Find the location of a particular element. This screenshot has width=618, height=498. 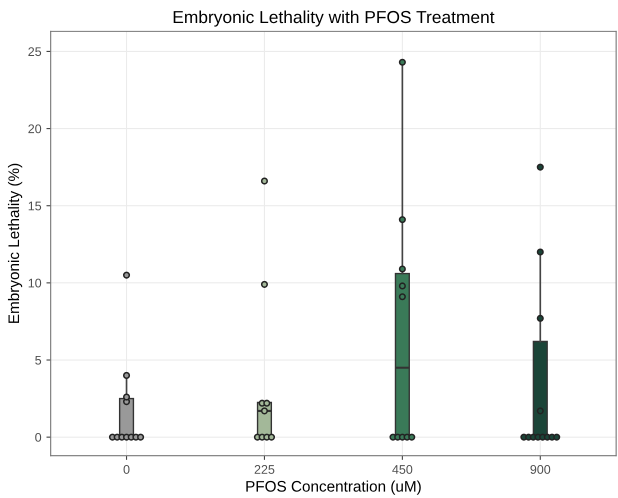

x-tick-label: 900 is located at coordinates (540, 469).